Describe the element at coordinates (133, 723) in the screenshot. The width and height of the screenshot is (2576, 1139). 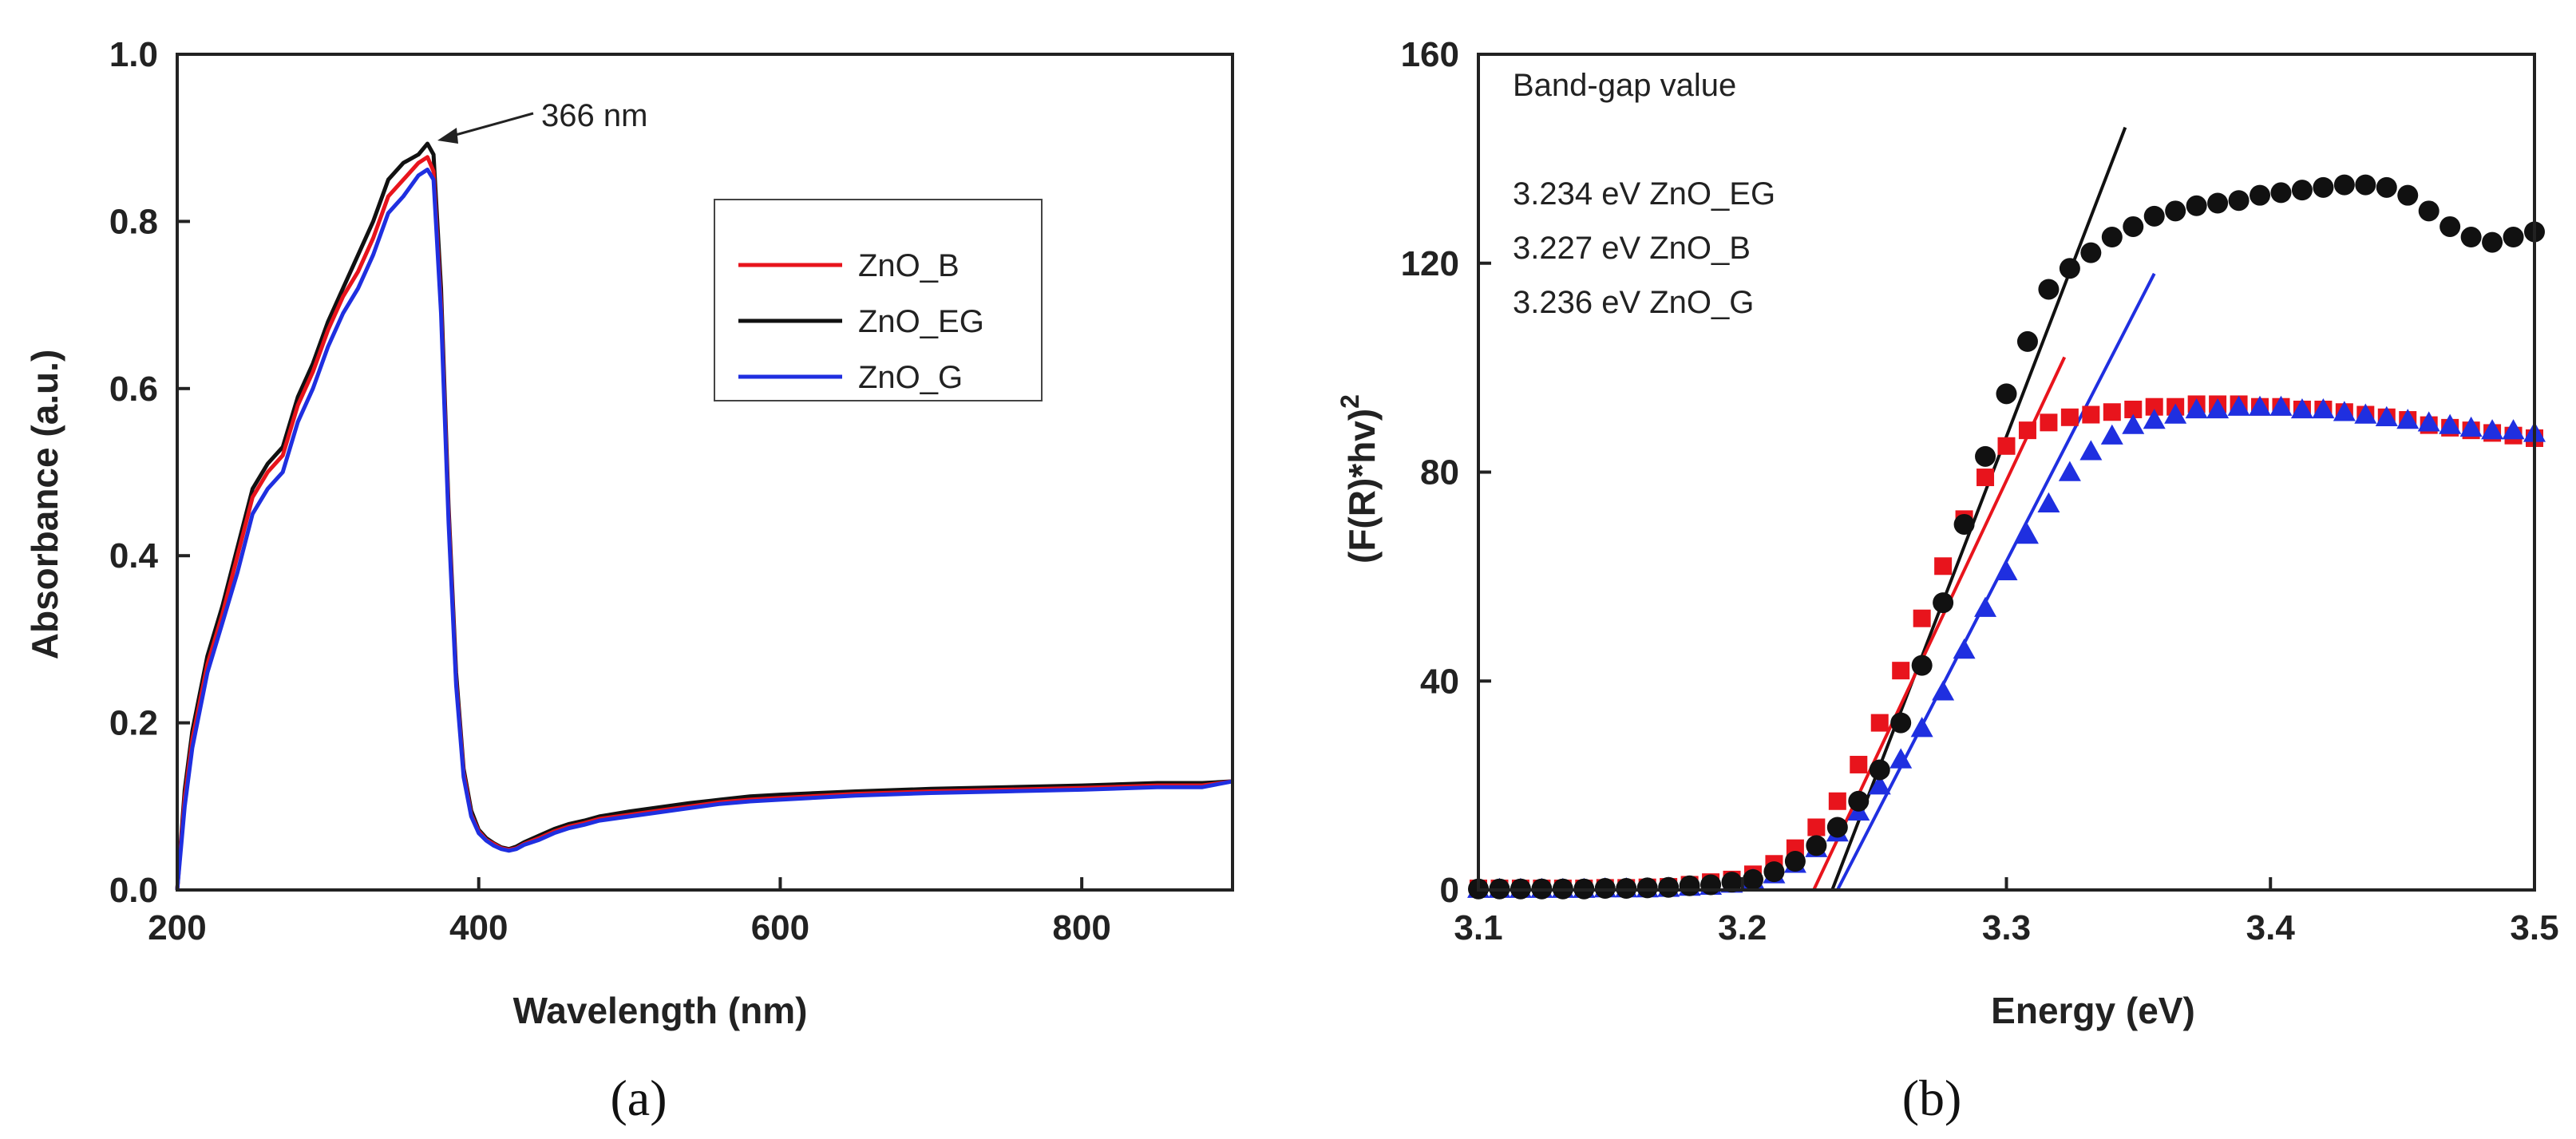
I see `a-y-tick-label: 0.2` at that location.